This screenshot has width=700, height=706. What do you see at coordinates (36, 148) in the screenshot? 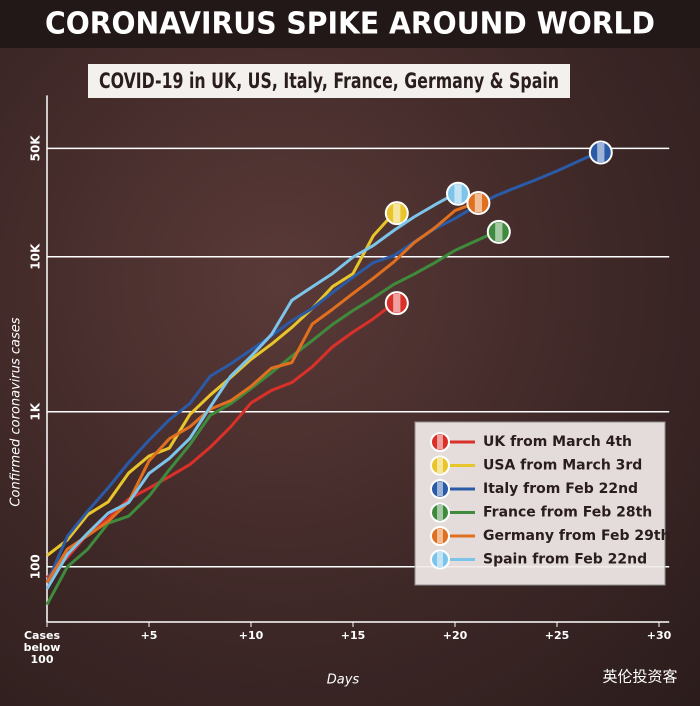
I see `y-tick-label: 50K` at bounding box center [36, 148].